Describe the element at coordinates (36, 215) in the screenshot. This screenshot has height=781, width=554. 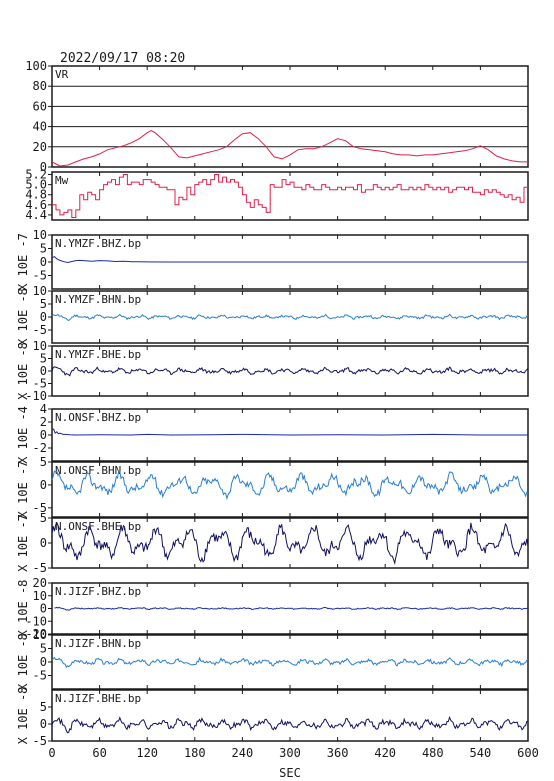
I see `y-tick-label: 4.4` at that location.